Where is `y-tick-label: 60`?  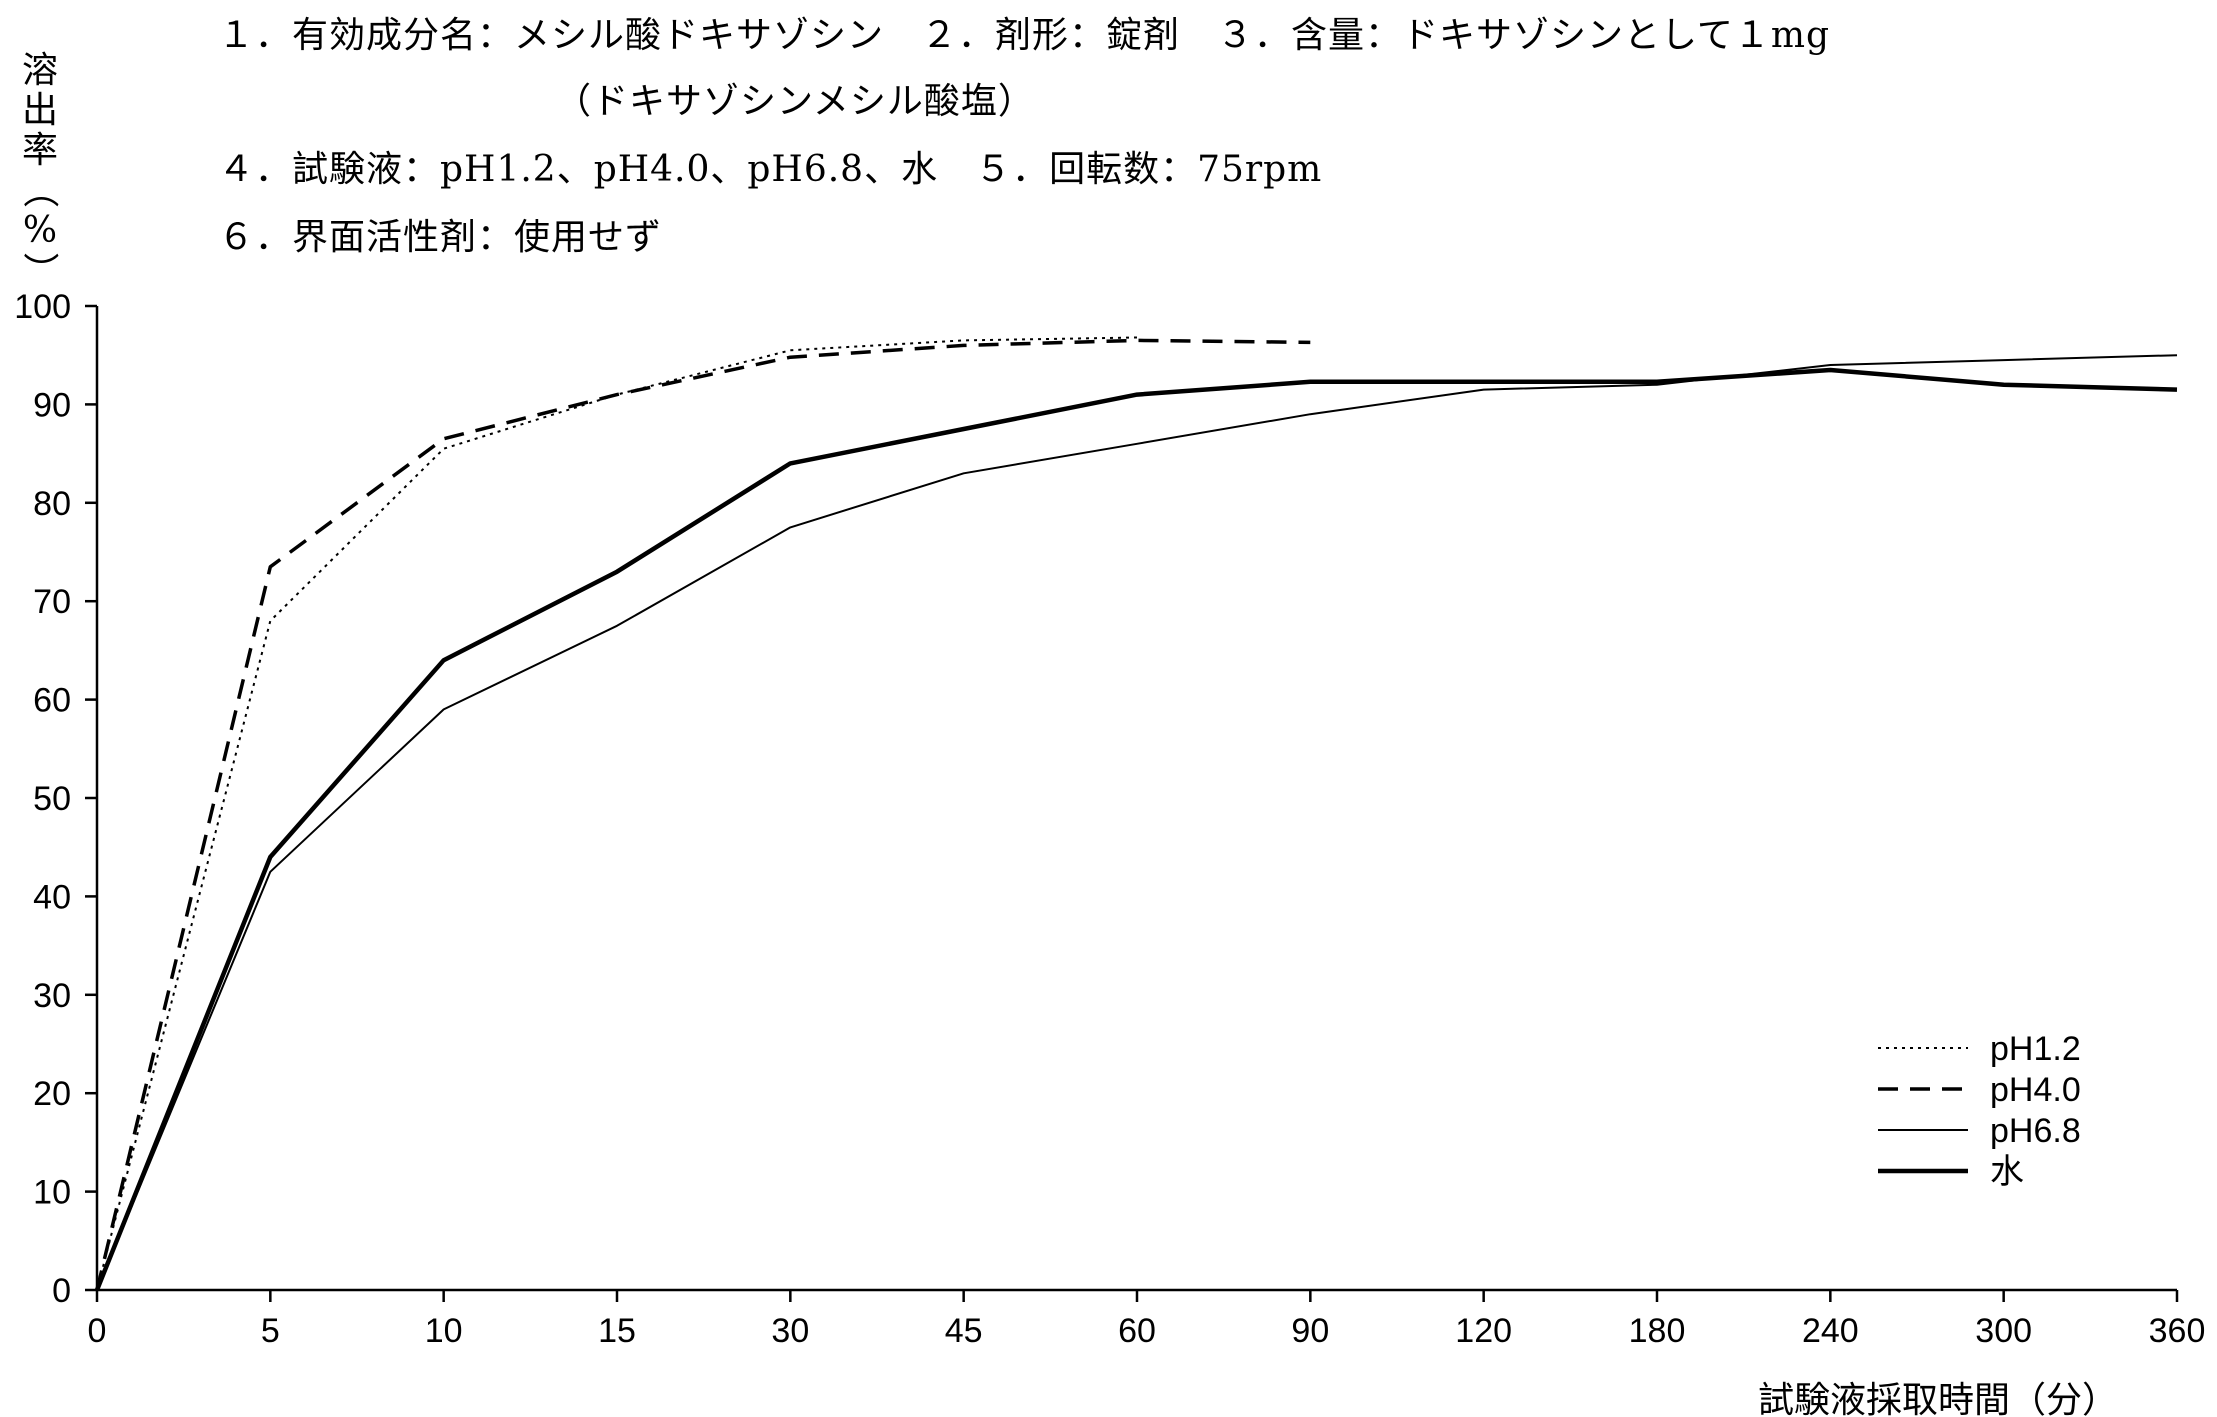 y-tick-label: 60 is located at coordinates (52, 701).